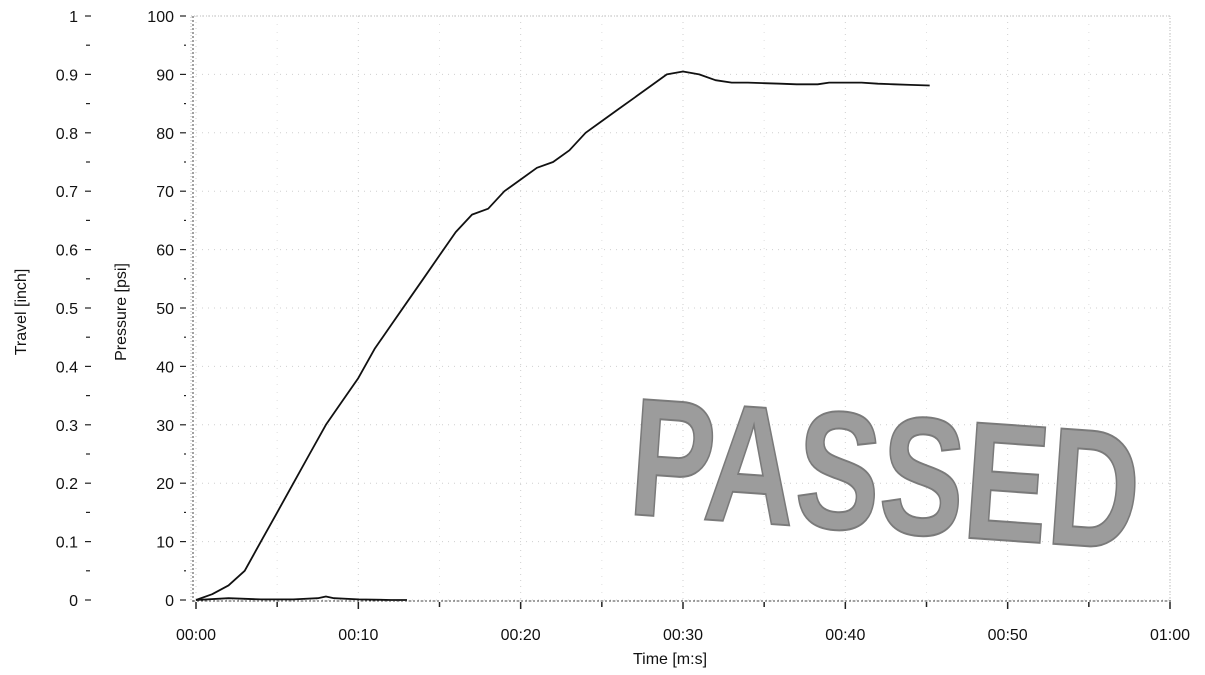 Image resolution: width=1205 pixels, height=675 pixels. Describe the element at coordinates (67, 426) in the screenshot. I see `travel-tick-label: 0.3` at that location.